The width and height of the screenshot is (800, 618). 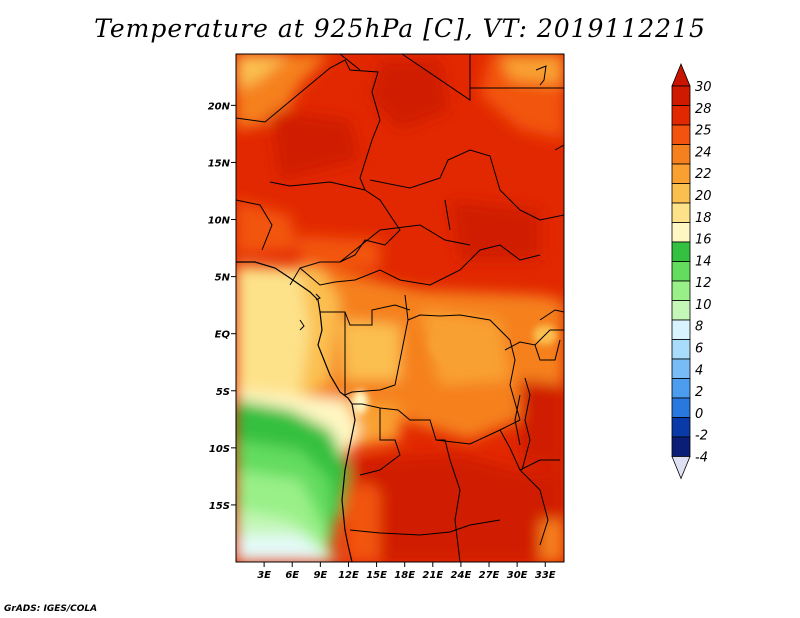 What do you see at coordinates (296, 411) in the screenshot?
I see `coastline` at bounding box center [296, 411].